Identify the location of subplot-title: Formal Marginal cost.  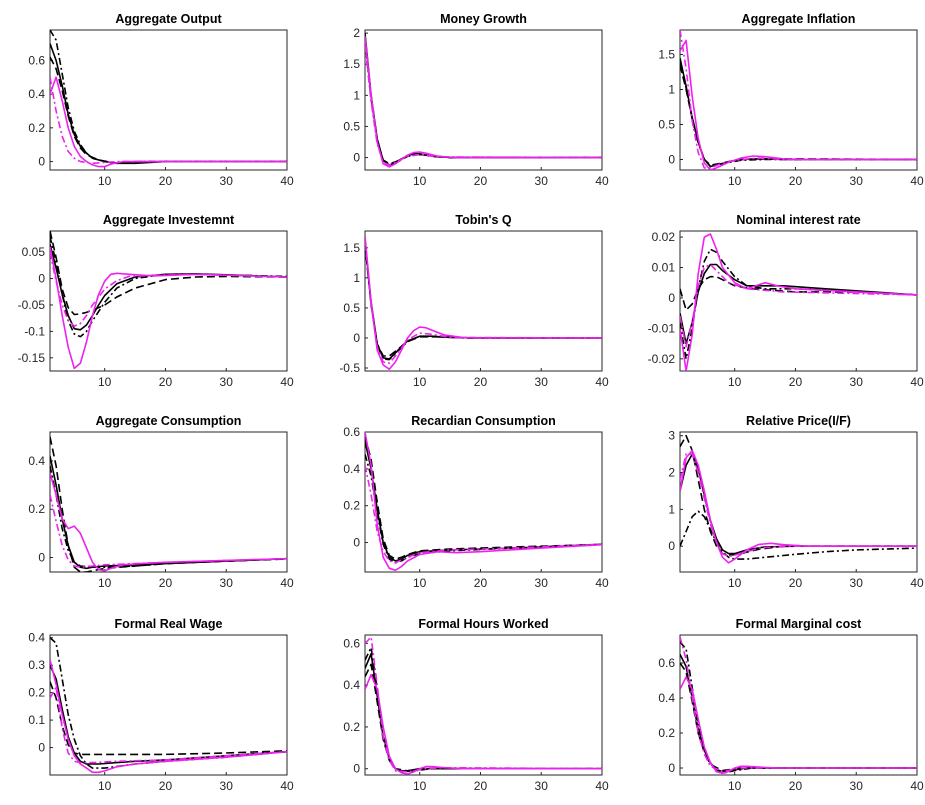
(799, 624).